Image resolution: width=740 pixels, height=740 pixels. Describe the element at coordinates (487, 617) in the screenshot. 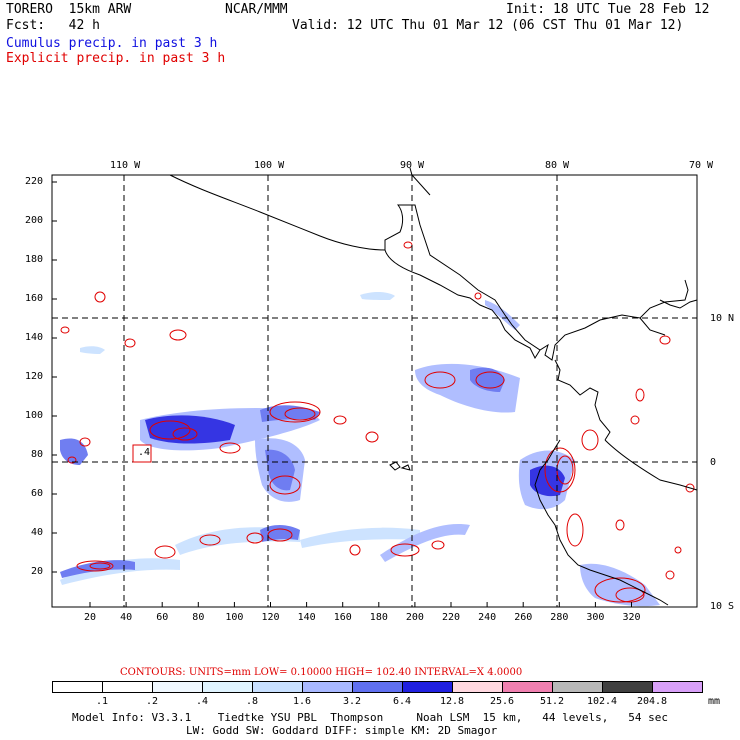

I see `x-tick-label: 240` at that location.